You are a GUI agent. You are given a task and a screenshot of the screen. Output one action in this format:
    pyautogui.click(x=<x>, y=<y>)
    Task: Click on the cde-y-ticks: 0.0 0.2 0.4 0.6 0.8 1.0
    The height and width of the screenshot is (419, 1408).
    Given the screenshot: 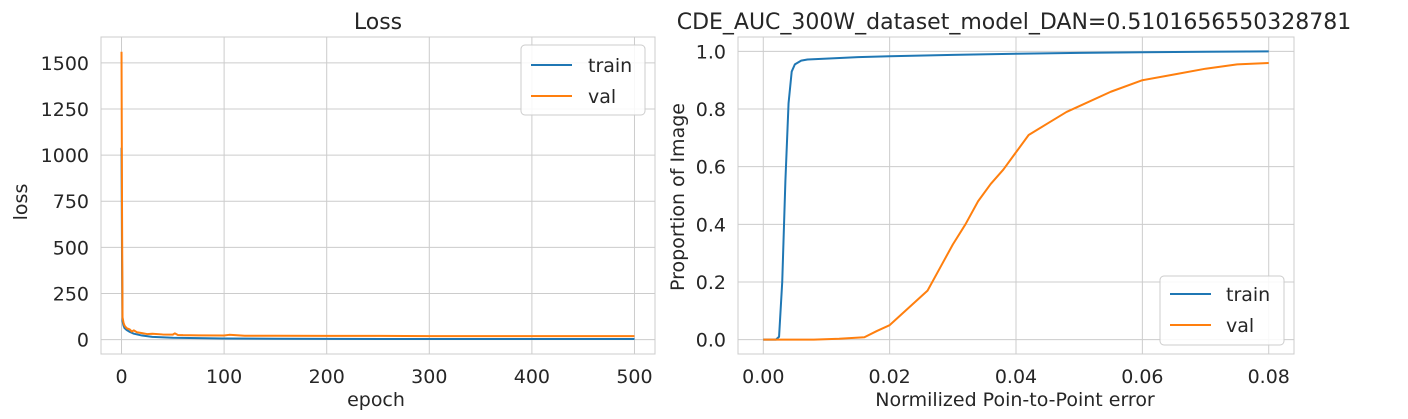 What is the action you would take?
    pyautogui.click(x=711, y=196)
    